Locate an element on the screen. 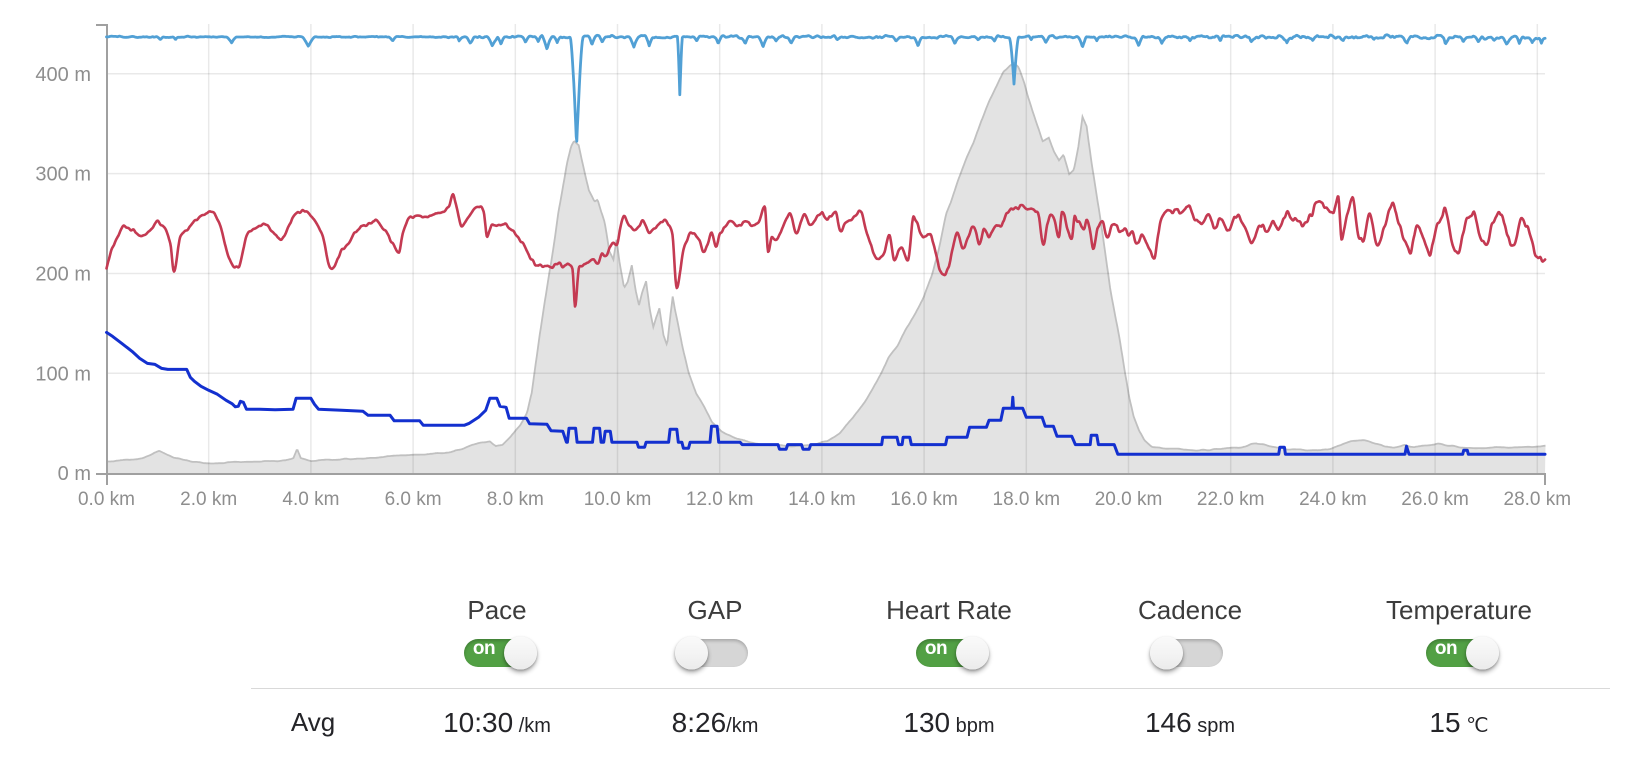  svg-text: 22.0 km is located at coordinates (1231, 499).